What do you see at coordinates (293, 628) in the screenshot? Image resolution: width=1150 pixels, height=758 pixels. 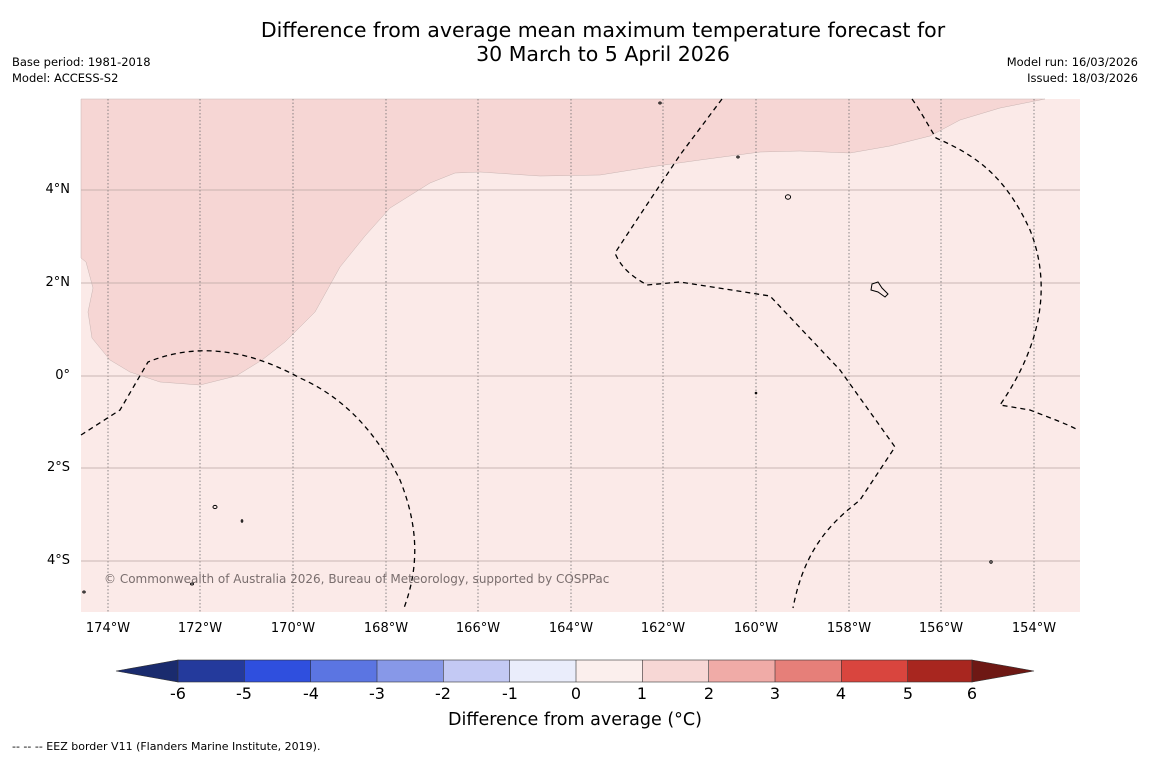 I see `lon-label-170w: 170°W` at bounding box center [293, 628].